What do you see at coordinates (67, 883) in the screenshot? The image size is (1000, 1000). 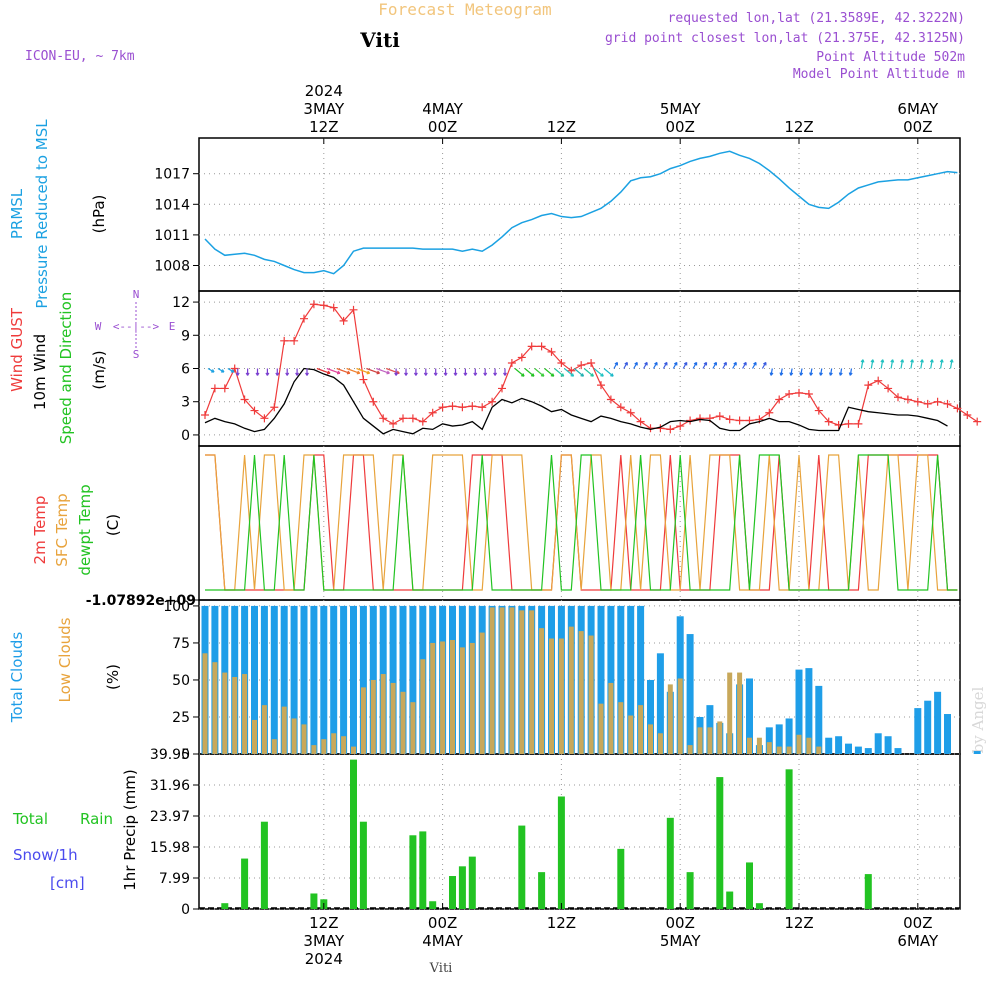 I see `precip-label-cm: [cm]` at bounding box center [67, 883].